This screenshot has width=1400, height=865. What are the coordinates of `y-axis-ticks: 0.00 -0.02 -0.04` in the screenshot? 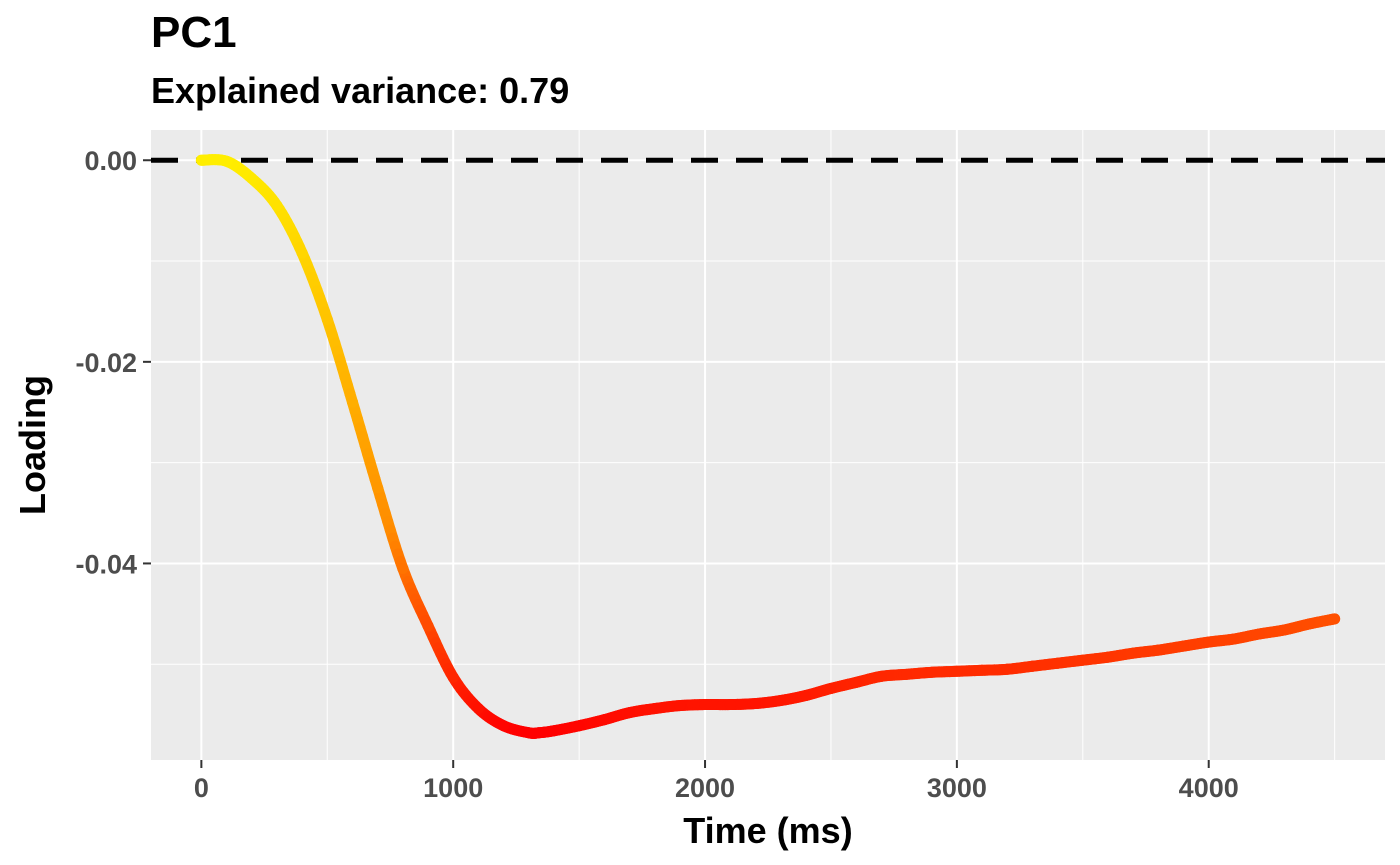 It's located at (113, 362).